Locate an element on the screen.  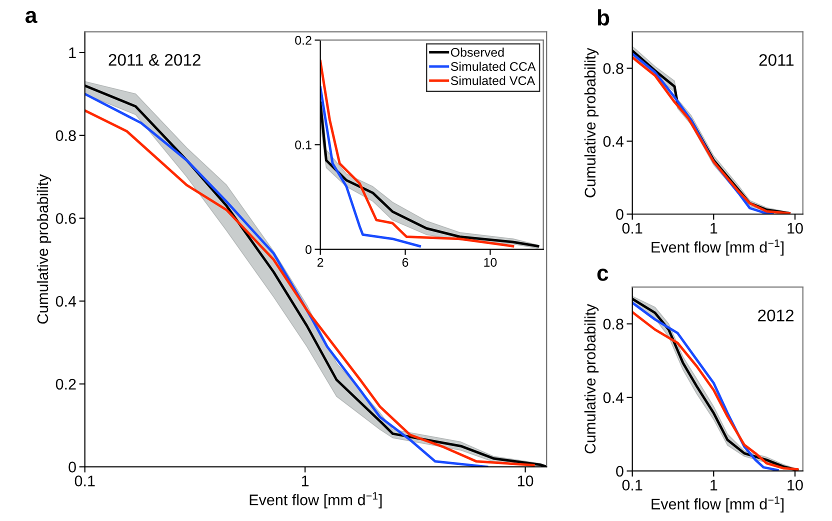
x-tick-label: 2 is located at coordinates (320, 262).